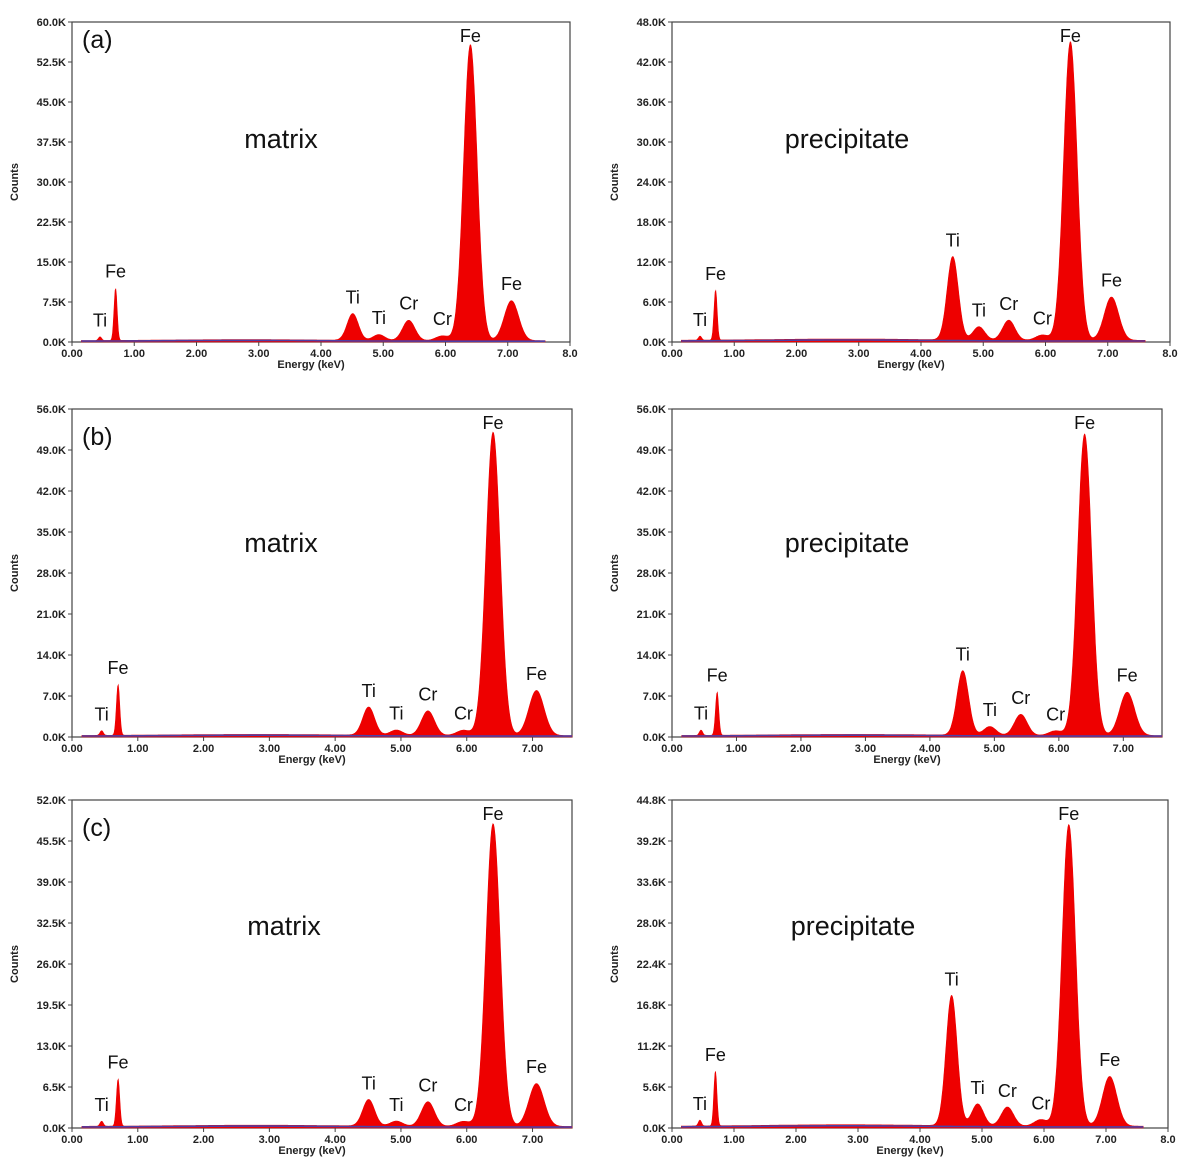 The image size is (1185, 1160). I want to click on y-tick-label: 32.5K, so click(51, 924).